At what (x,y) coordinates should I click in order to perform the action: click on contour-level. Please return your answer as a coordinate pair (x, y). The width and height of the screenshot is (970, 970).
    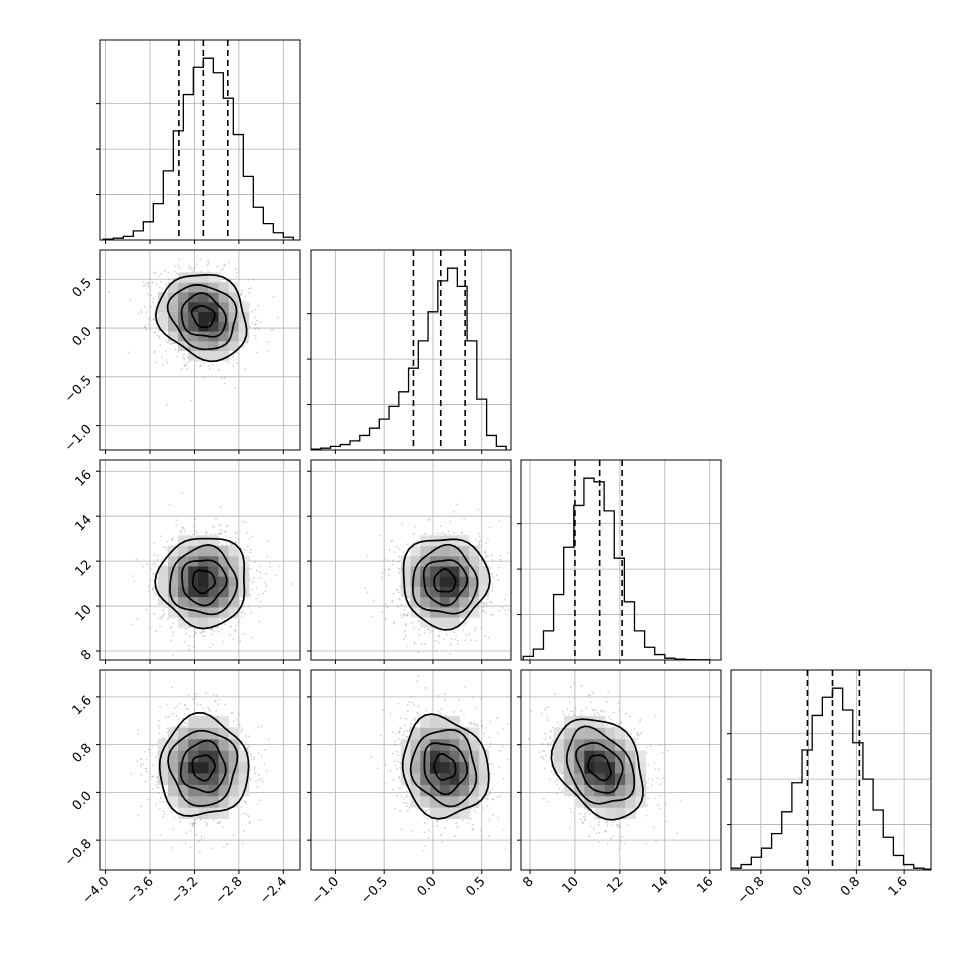
    Looking at the image, I should click on (445, 583).